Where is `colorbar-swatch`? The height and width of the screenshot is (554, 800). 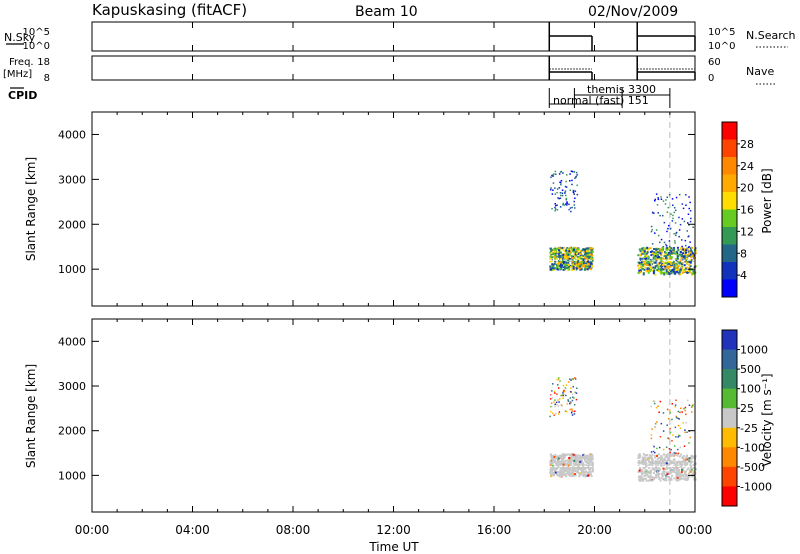
colorbar-swatch is located at coordinates (729, 496).